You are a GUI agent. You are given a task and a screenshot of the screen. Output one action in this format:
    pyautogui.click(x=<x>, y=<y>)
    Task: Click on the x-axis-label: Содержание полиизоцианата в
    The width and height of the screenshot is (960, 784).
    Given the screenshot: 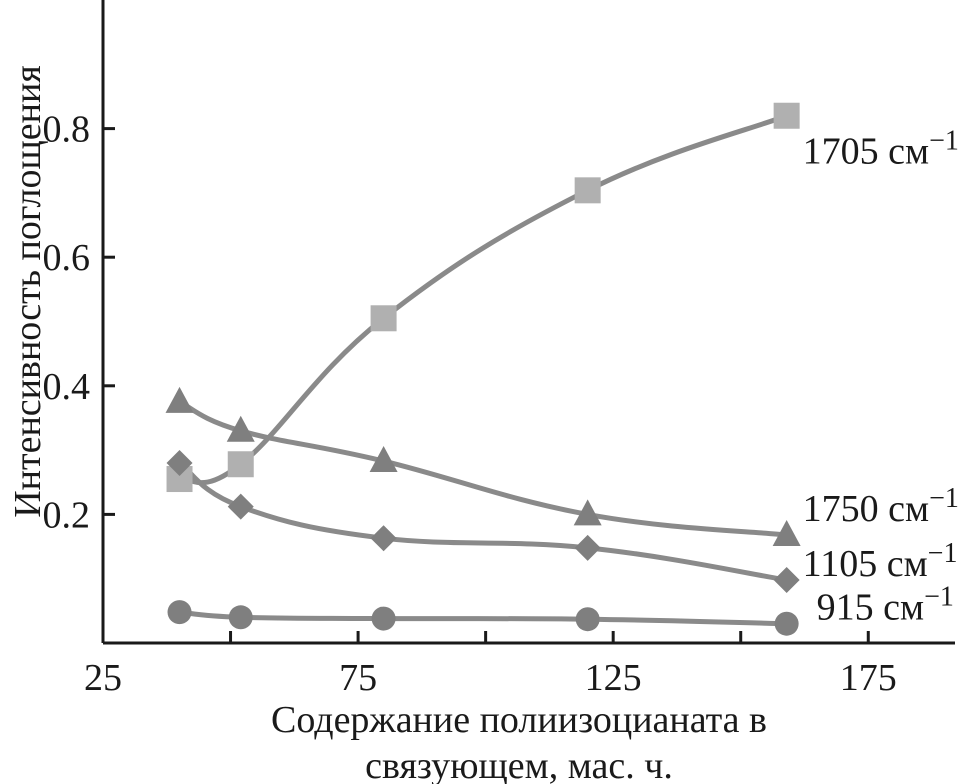 What is the action you would take?
    pyautogui.click(x=519, y=720)
    